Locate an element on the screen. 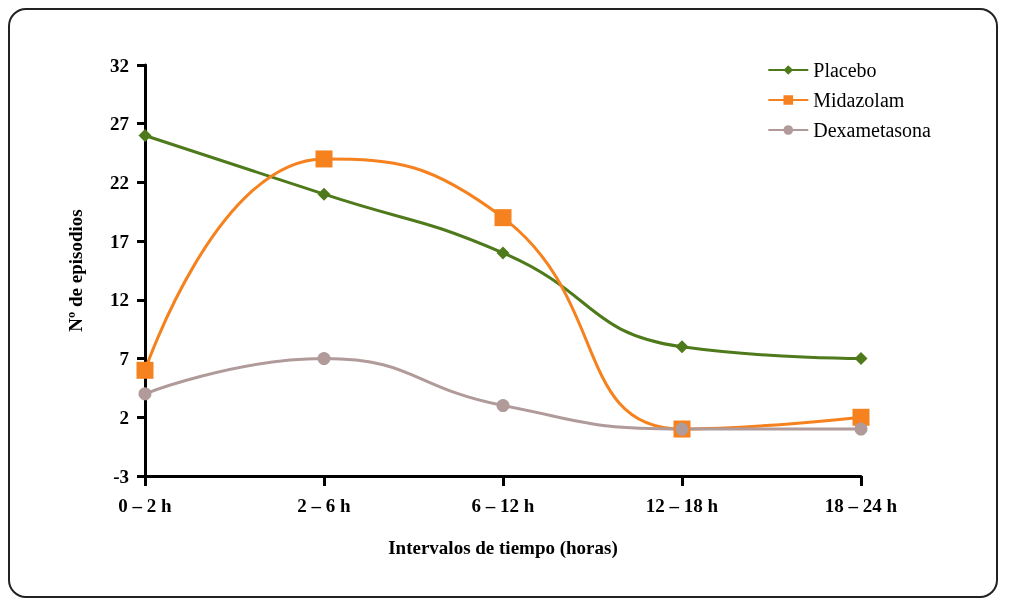  y-tick-label: 7 is located at coordinates (124, 359).